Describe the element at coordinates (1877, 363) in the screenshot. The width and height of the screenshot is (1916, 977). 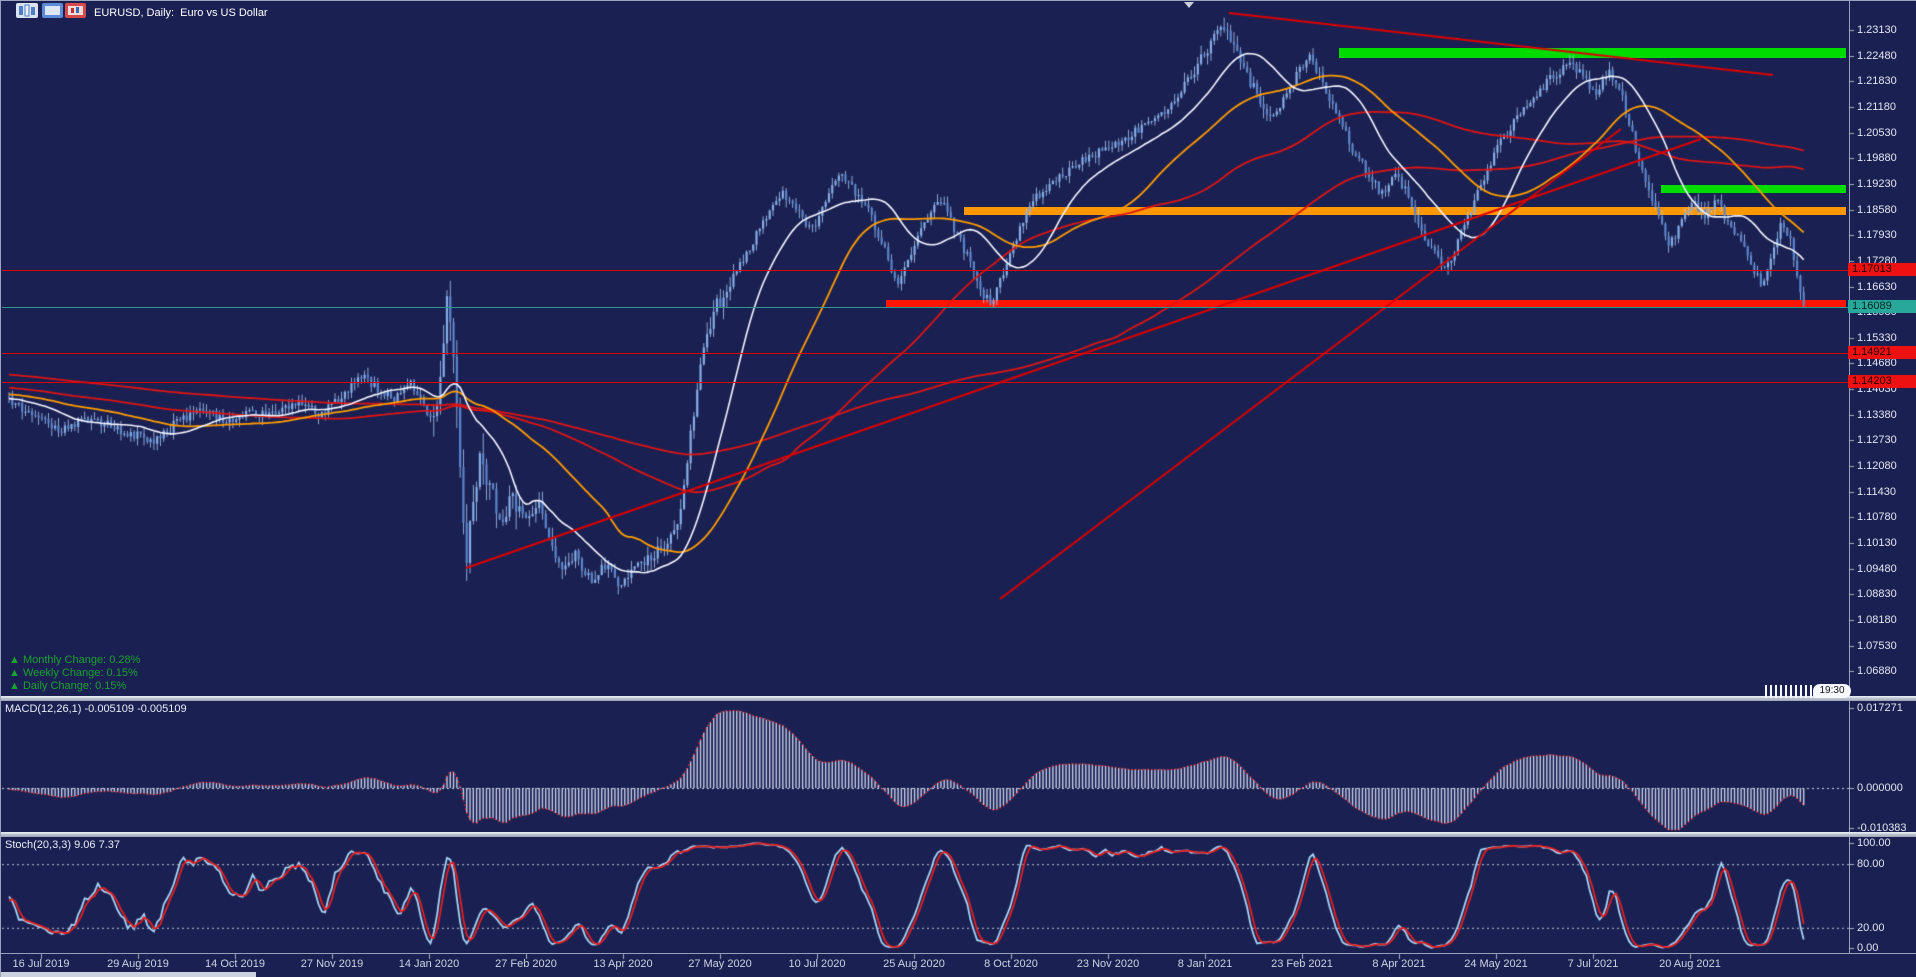
I see `price-axis-label: 1.14680` at that location.